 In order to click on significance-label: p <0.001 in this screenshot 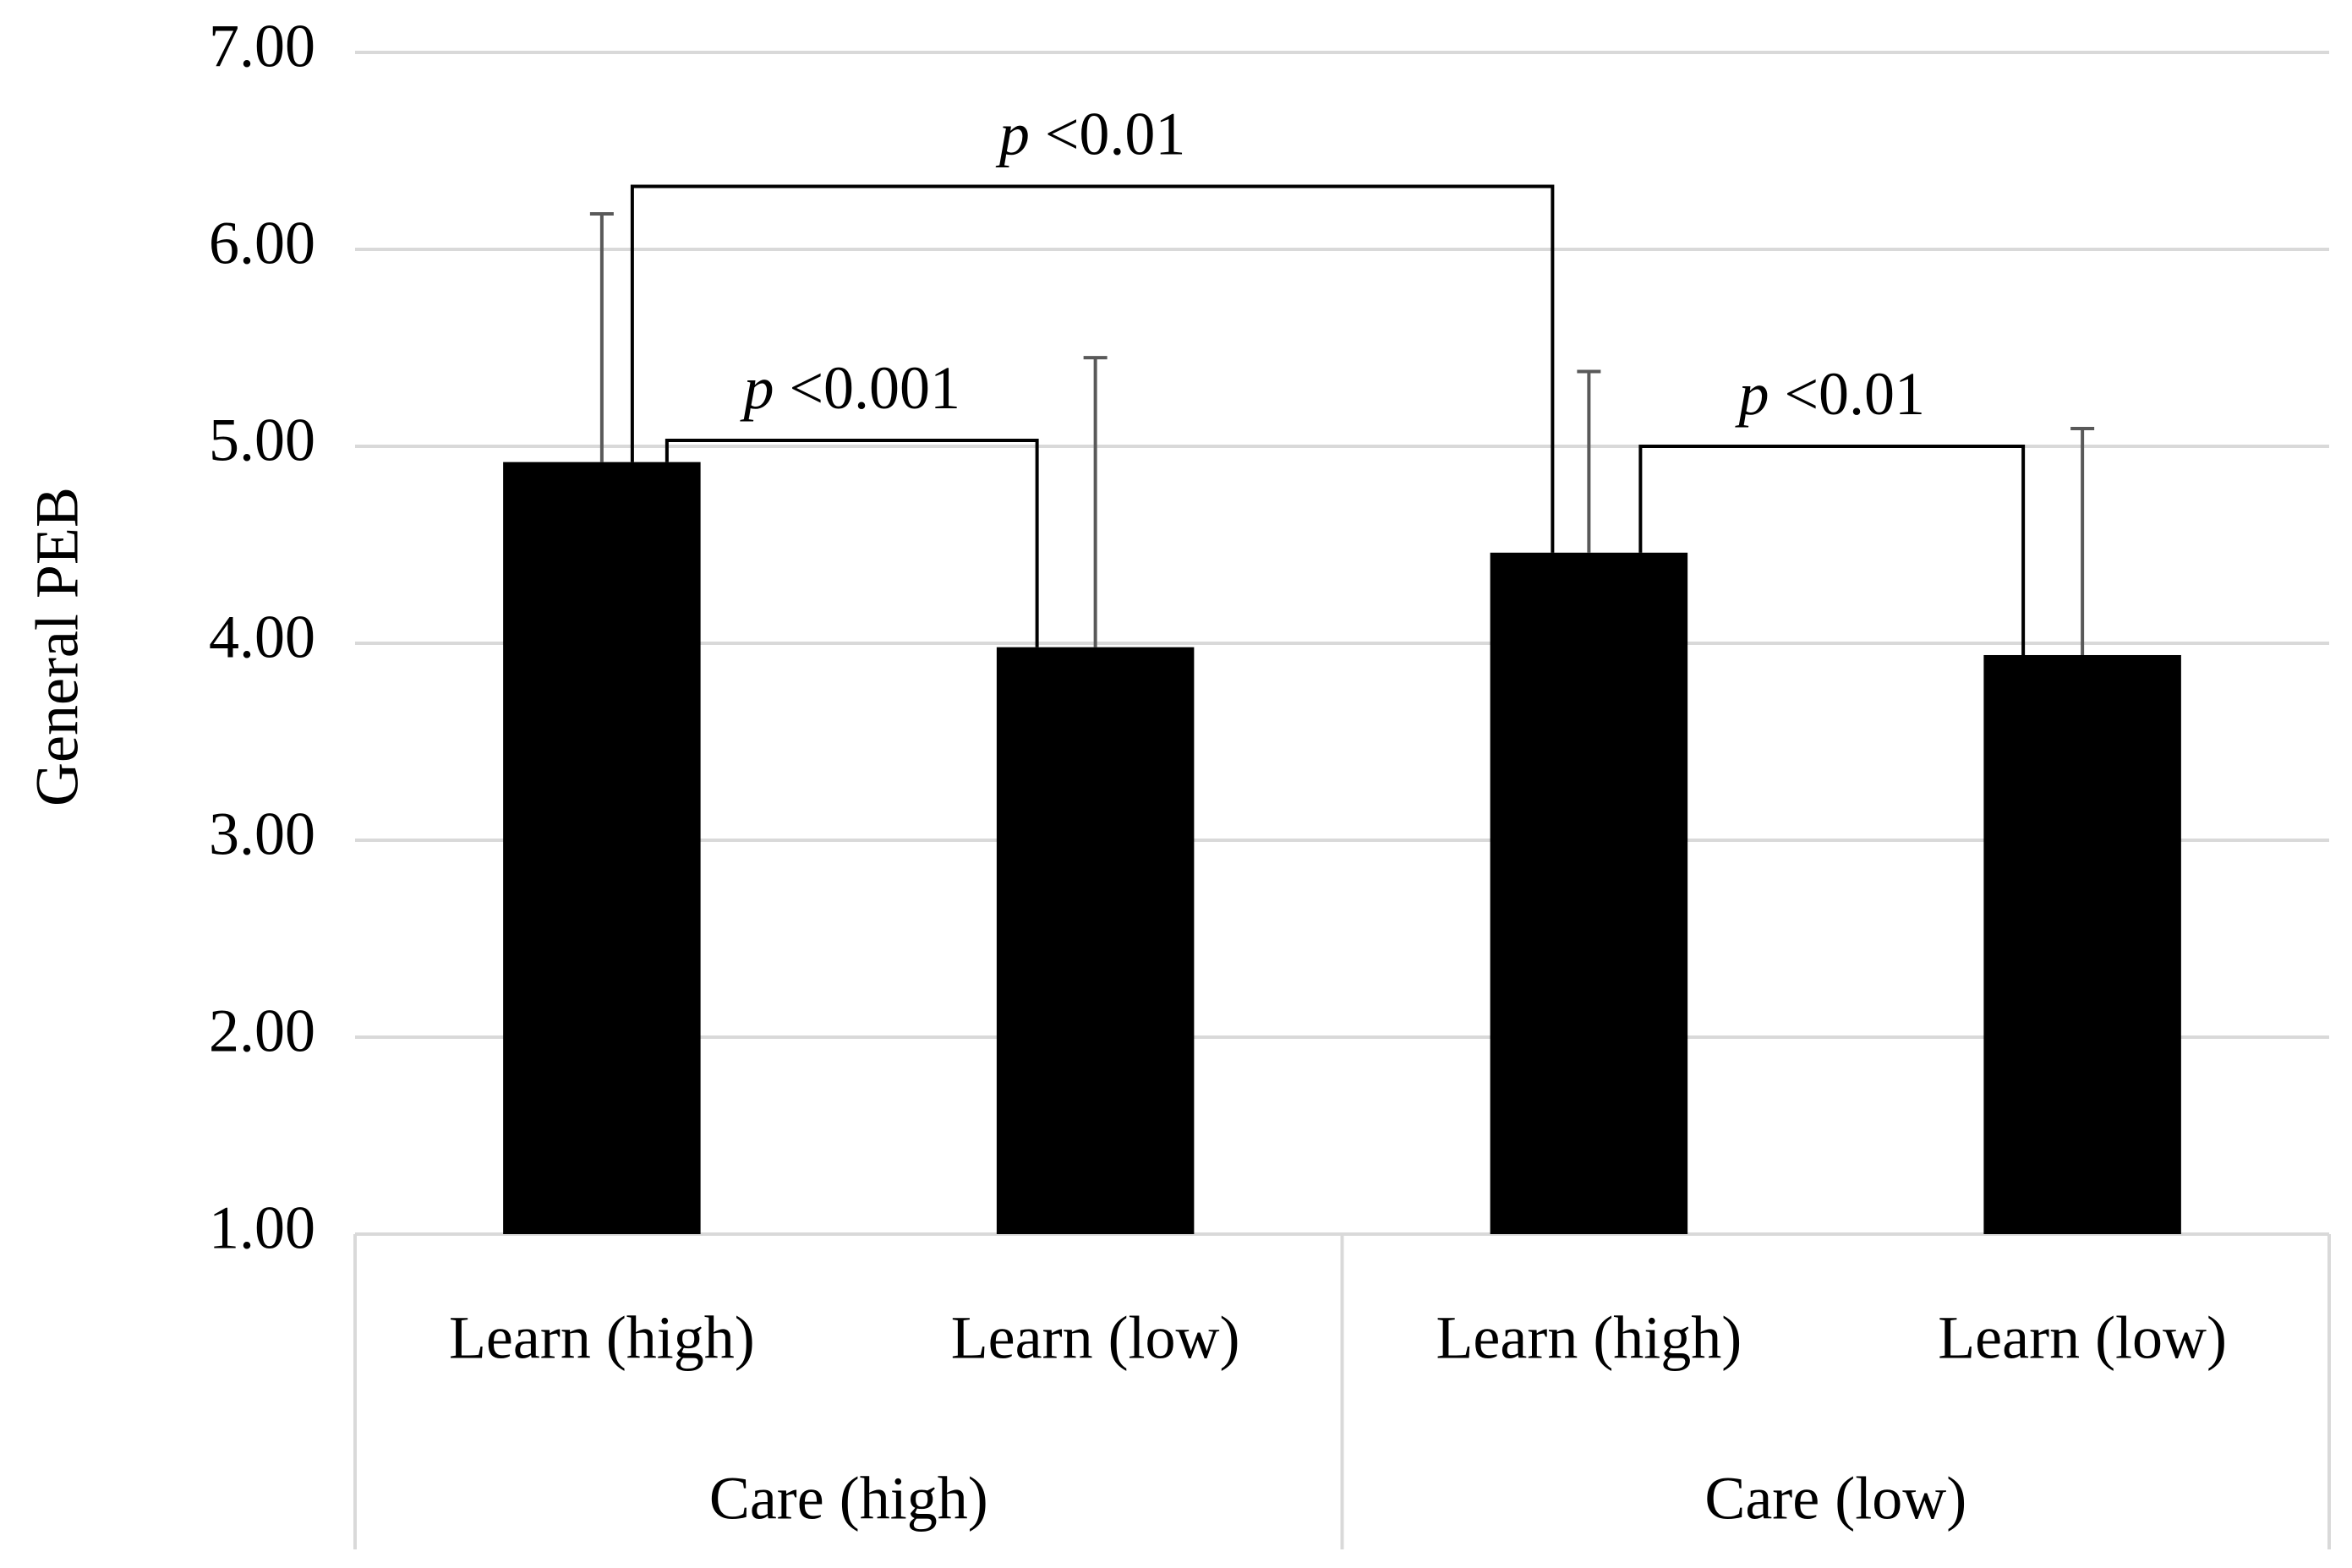, I will do `click(849, 388)`.